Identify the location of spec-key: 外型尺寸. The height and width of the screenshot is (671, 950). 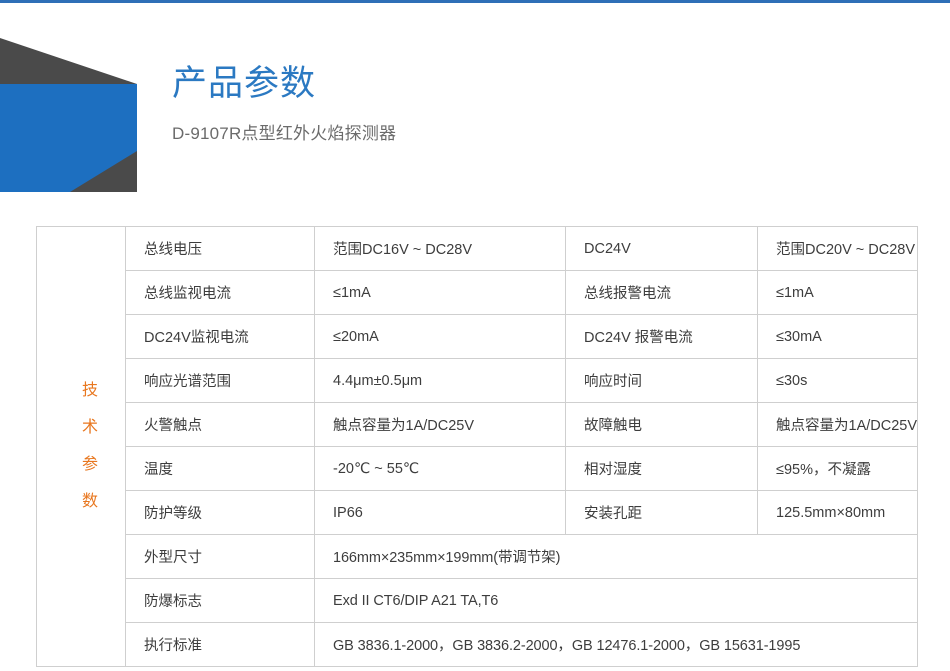
(220, 556).